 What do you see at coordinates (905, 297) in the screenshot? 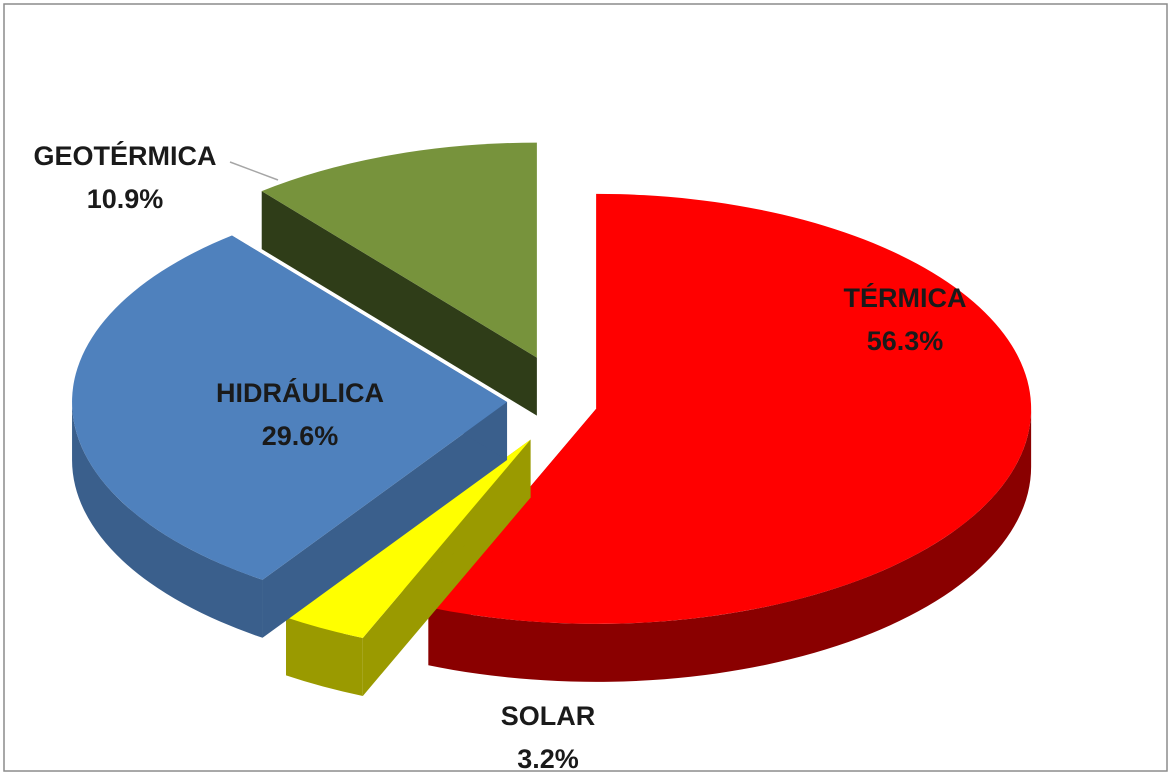
I see `slice-label: TÉRMICA` at bounding box center [905, 297].